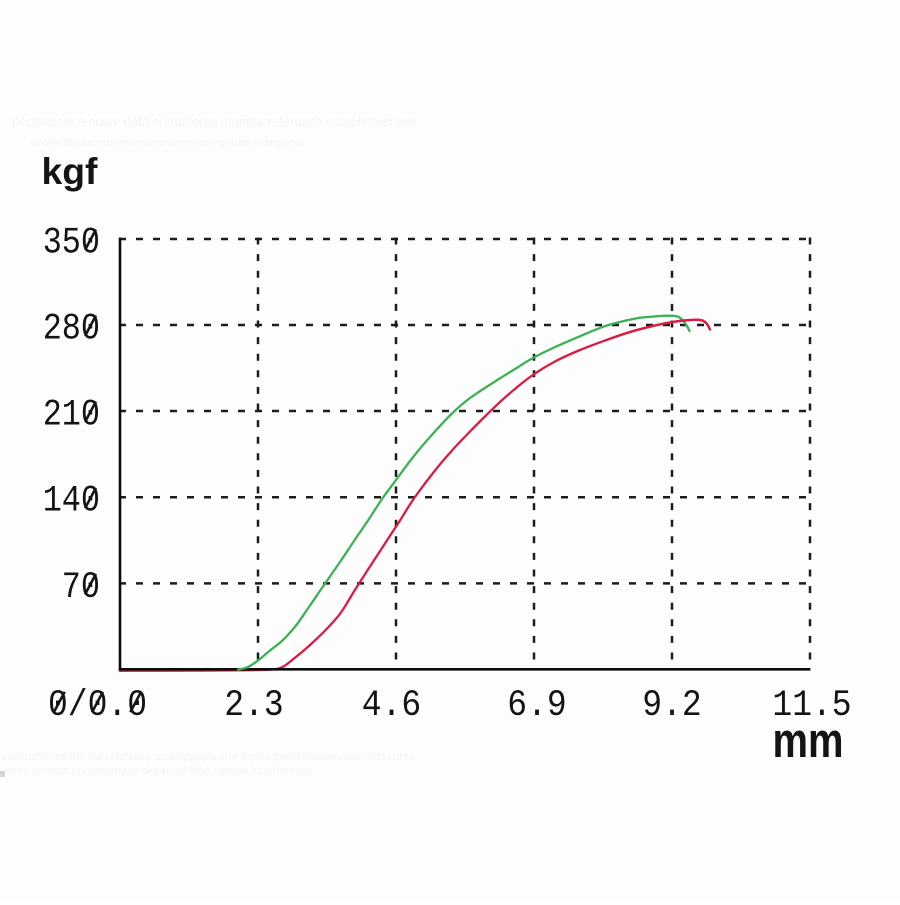 The width and height of the screenshot is (900, 905). I want to click on svg-text: 6.9, so click(536, 706).